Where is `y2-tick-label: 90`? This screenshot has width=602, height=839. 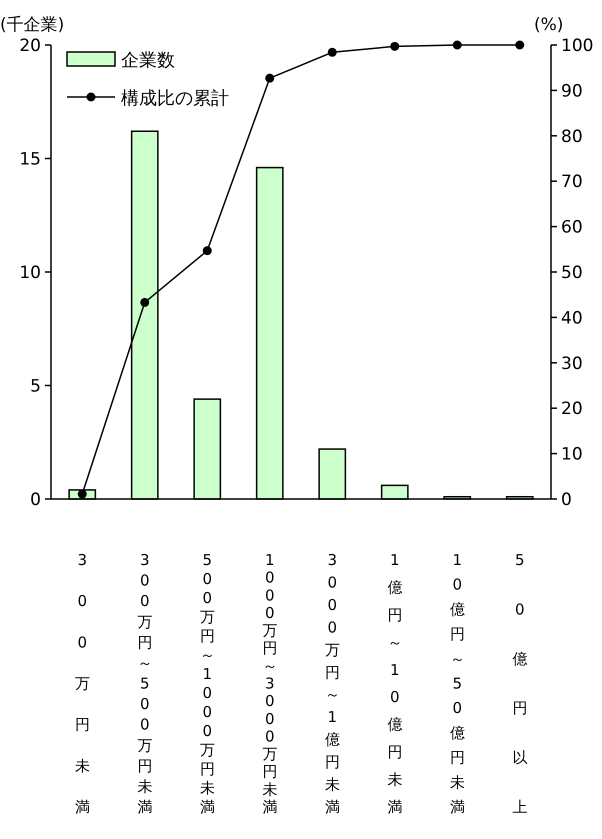 y2-tick-label: 90 is located at coordinates (572, 91).